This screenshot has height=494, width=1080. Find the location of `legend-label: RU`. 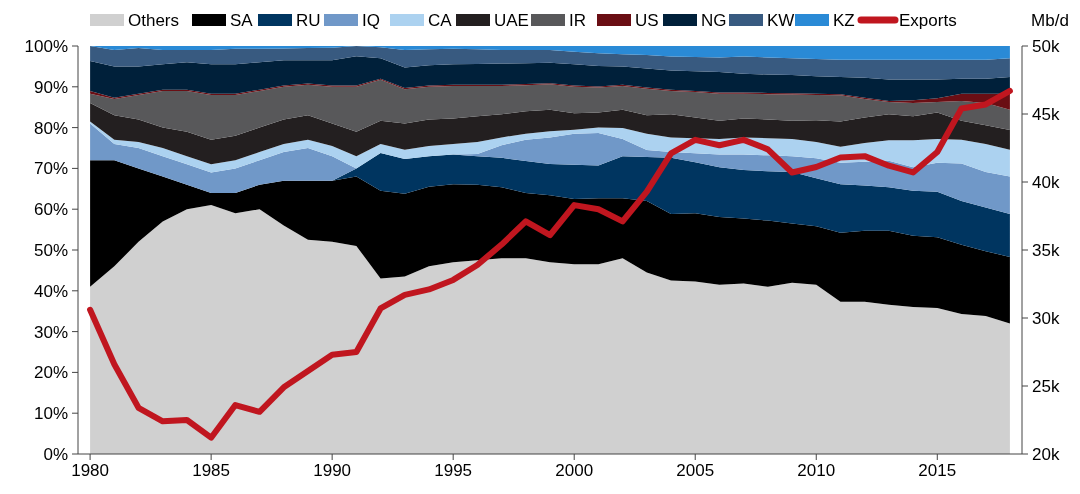

legend-label: RU is located at coordinates (308, 20).